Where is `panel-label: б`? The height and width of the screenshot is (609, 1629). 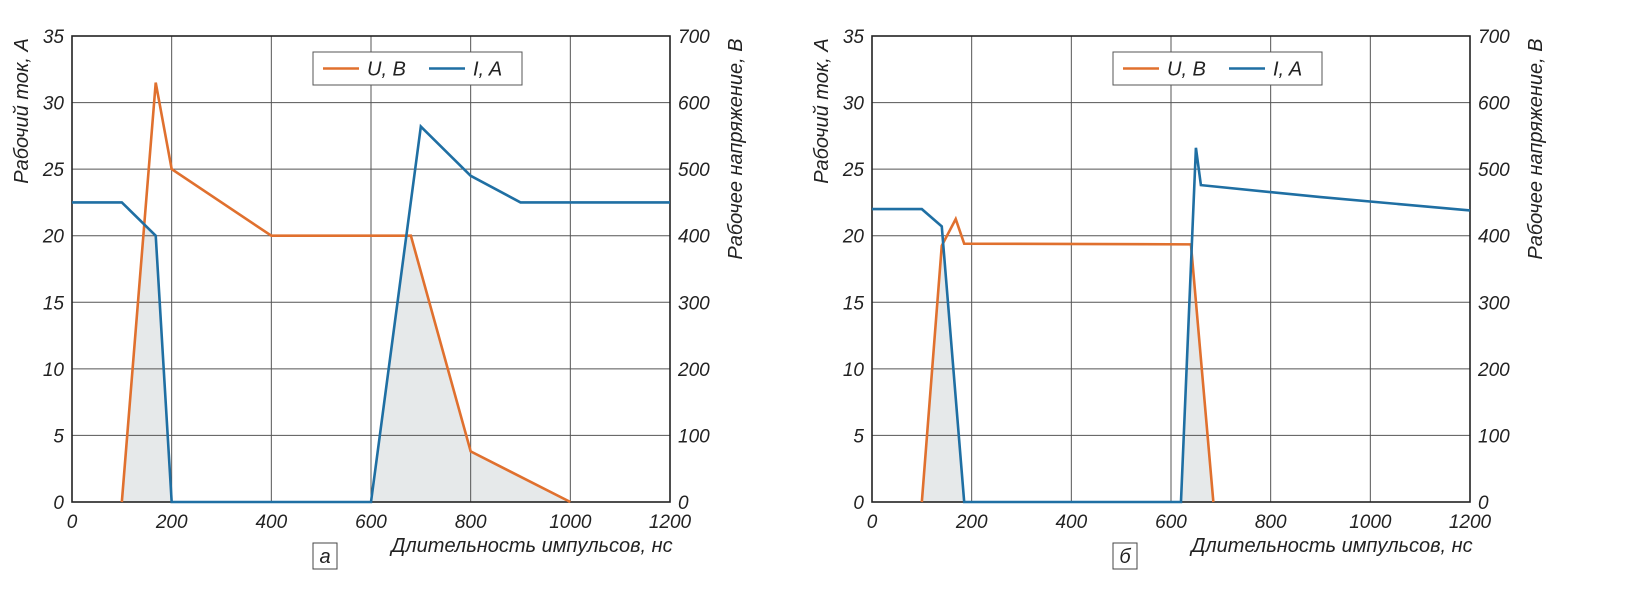
panel-label: б is located at coordinates (1125, 556).